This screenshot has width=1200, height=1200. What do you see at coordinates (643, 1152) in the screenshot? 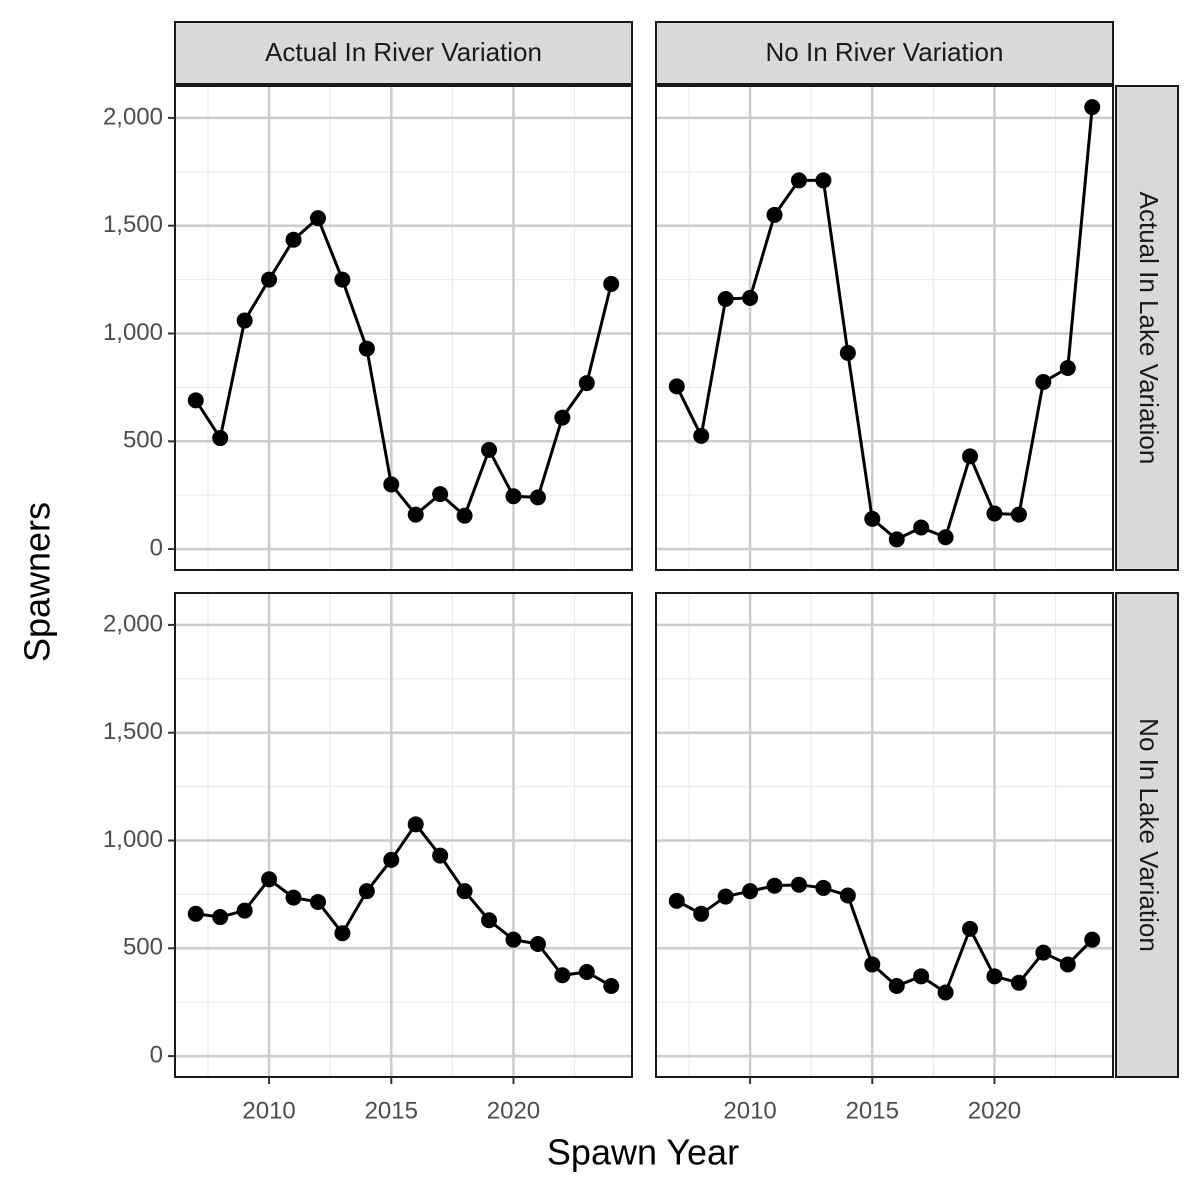
I see `x-axis-title: Spawn Year` at bounding box center [643, 1152].